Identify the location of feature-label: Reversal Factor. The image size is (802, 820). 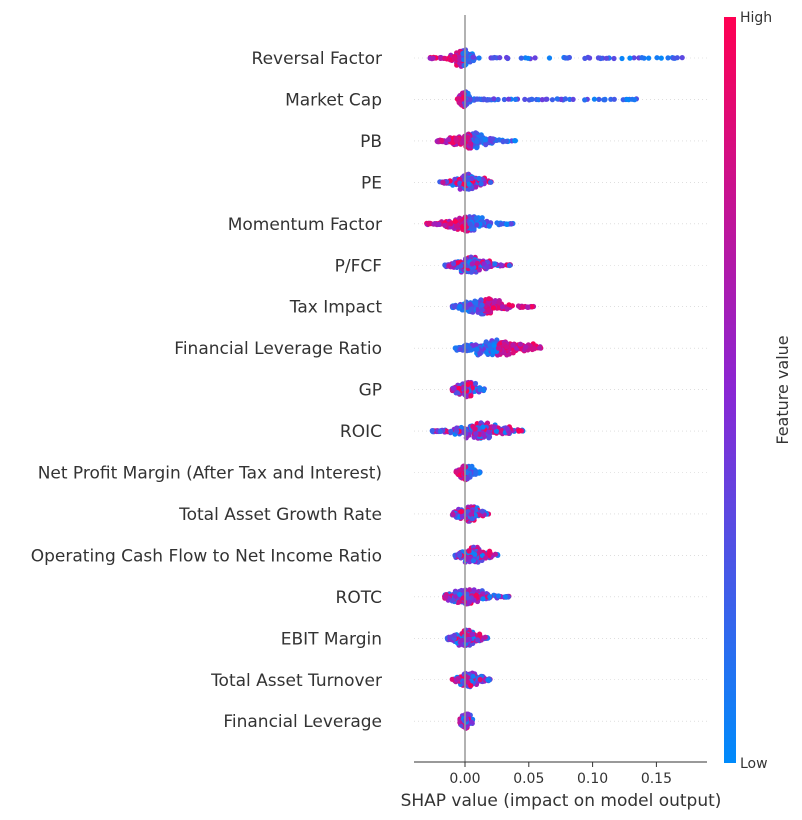
(317, 59).